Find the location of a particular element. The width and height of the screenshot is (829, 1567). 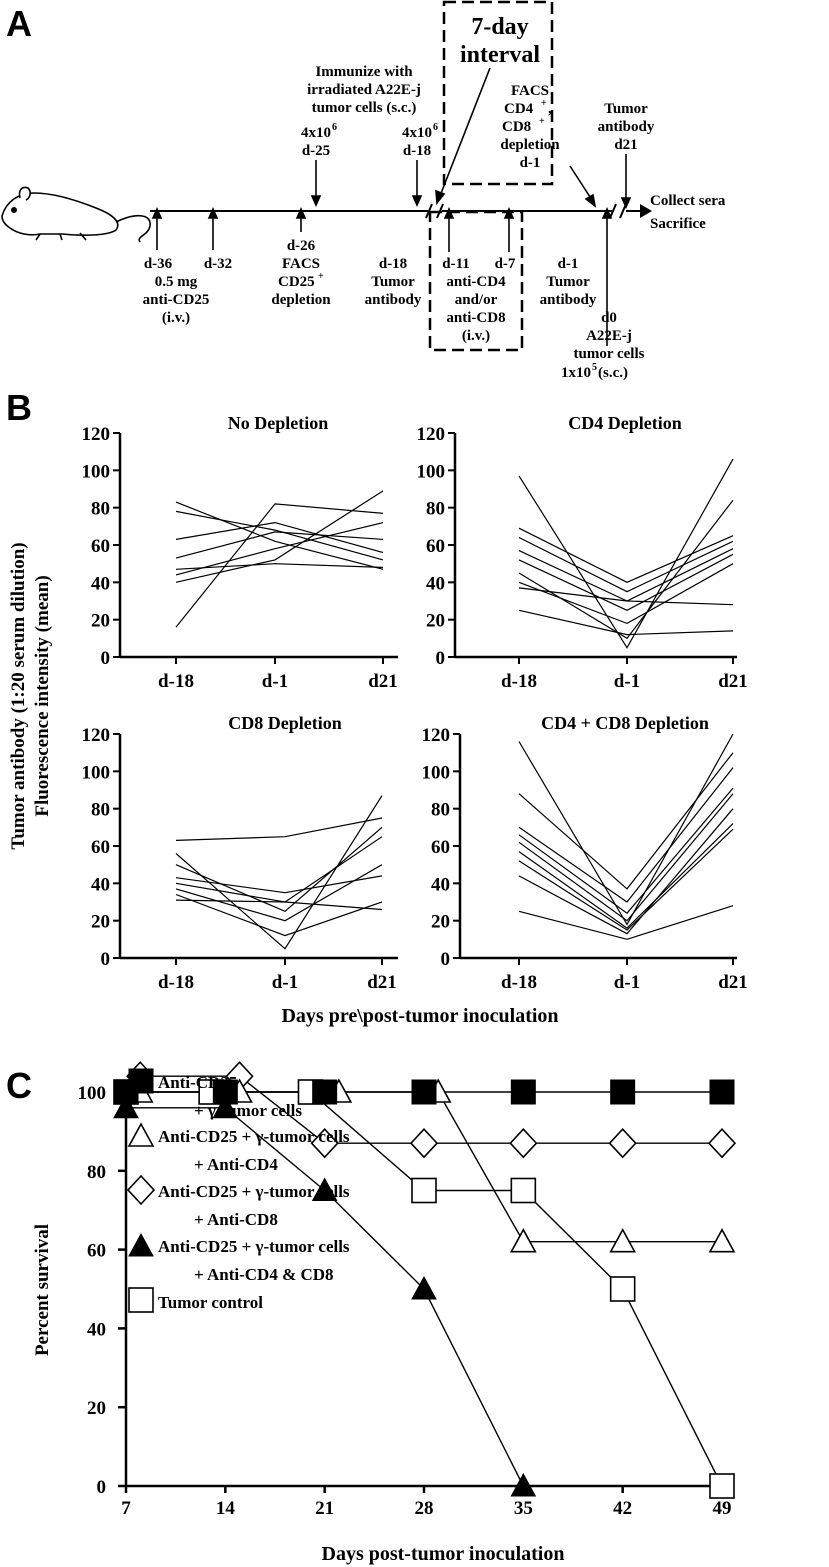

legend-label: + γ-tumor cells is located at coordinates (248, 1110).